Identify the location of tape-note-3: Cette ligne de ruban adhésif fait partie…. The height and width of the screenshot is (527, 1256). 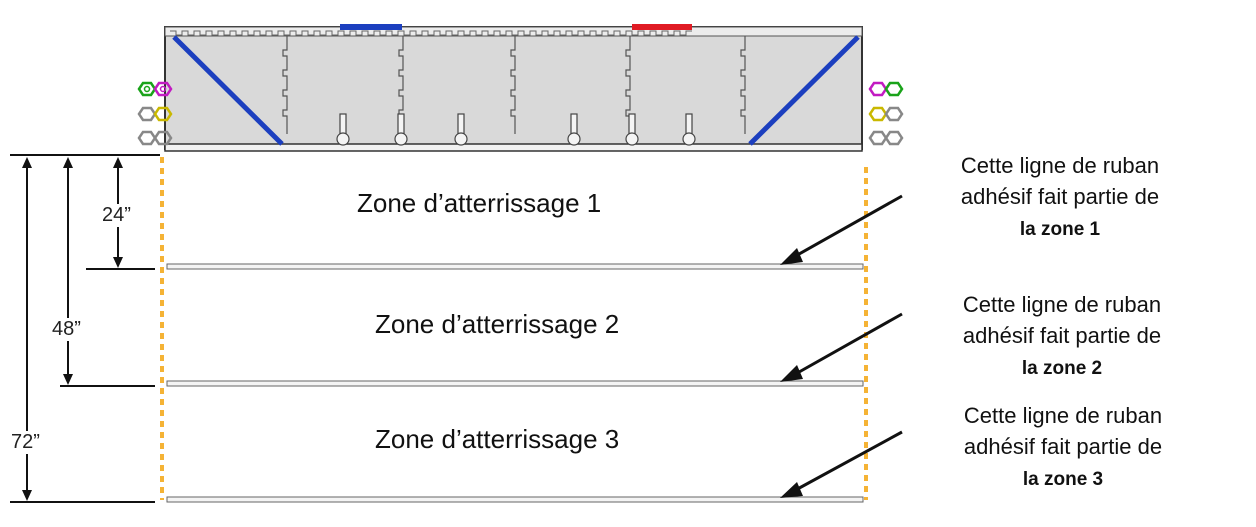
(1063, 447).